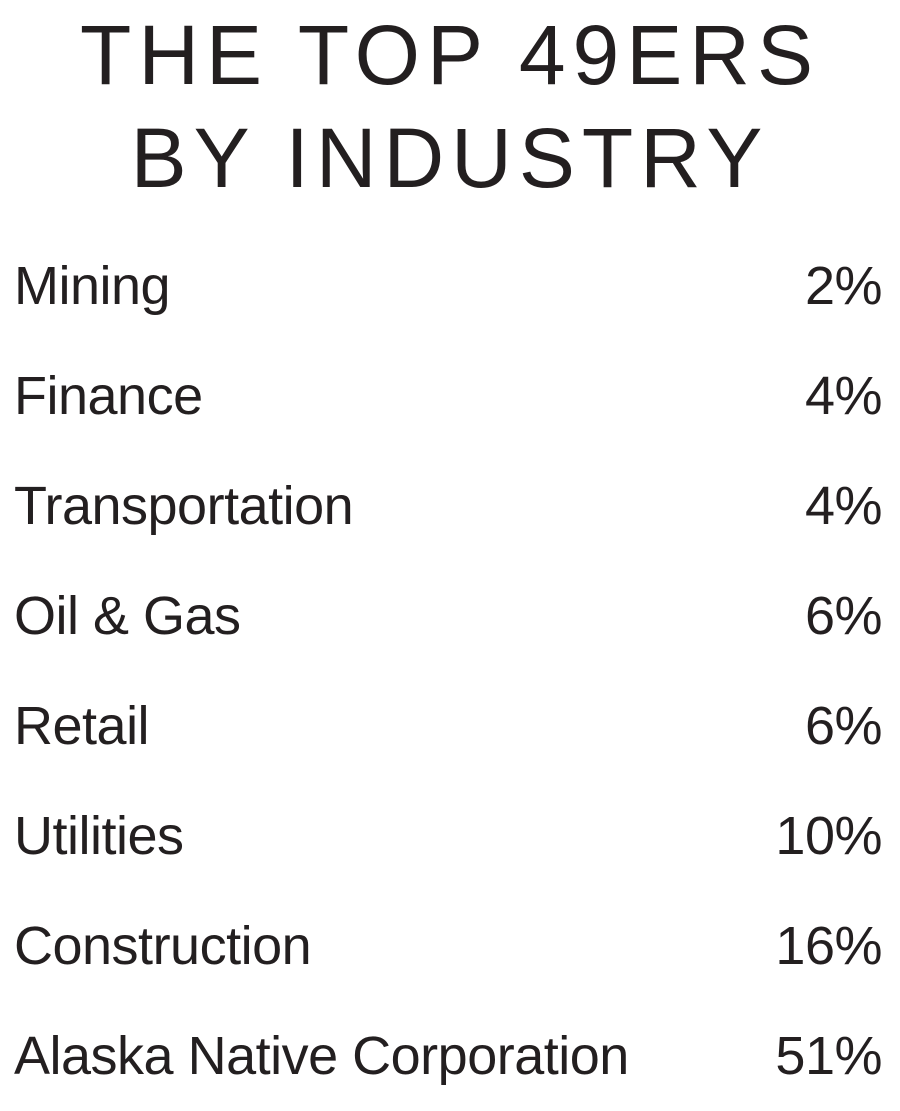  What do you see at coordinates (321, 1055) in the screenshot?
I see `industry-label: Alaska Native Corporation` at bounding box center [321, 1055].